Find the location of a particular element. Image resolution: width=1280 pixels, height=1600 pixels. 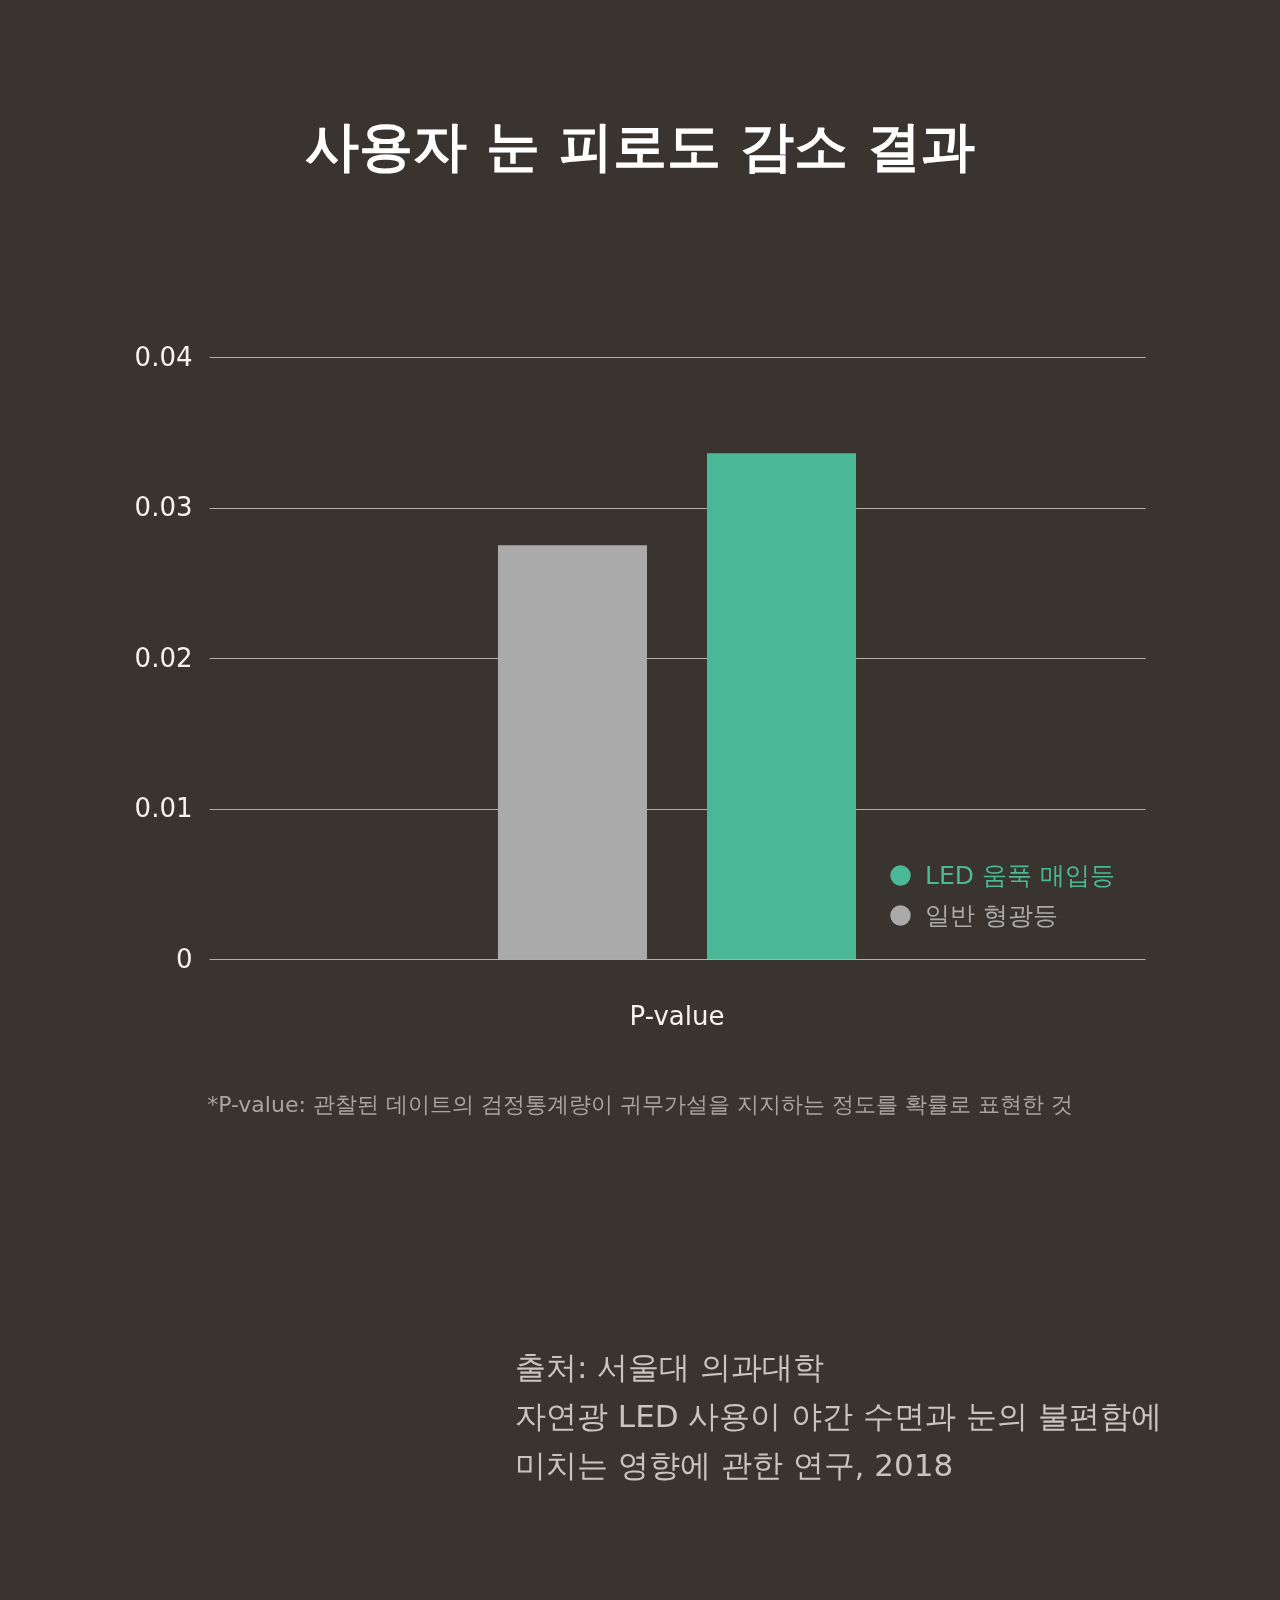

chart-title: 사용자 눈 피로도 감소 결과 is located at coordinates (640, 147).